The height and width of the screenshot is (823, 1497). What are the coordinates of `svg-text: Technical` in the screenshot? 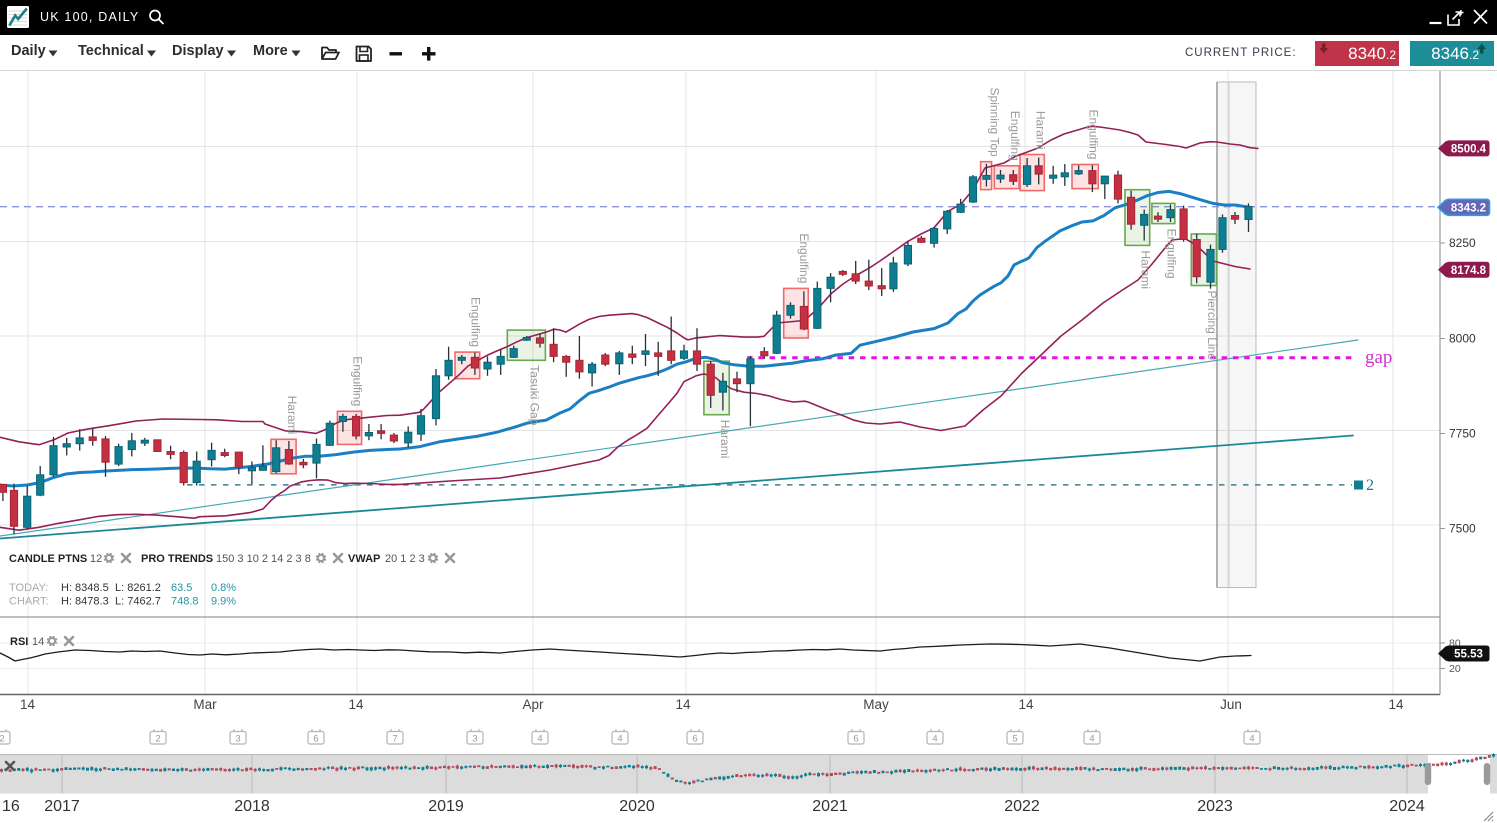 It's located at (111, 51).